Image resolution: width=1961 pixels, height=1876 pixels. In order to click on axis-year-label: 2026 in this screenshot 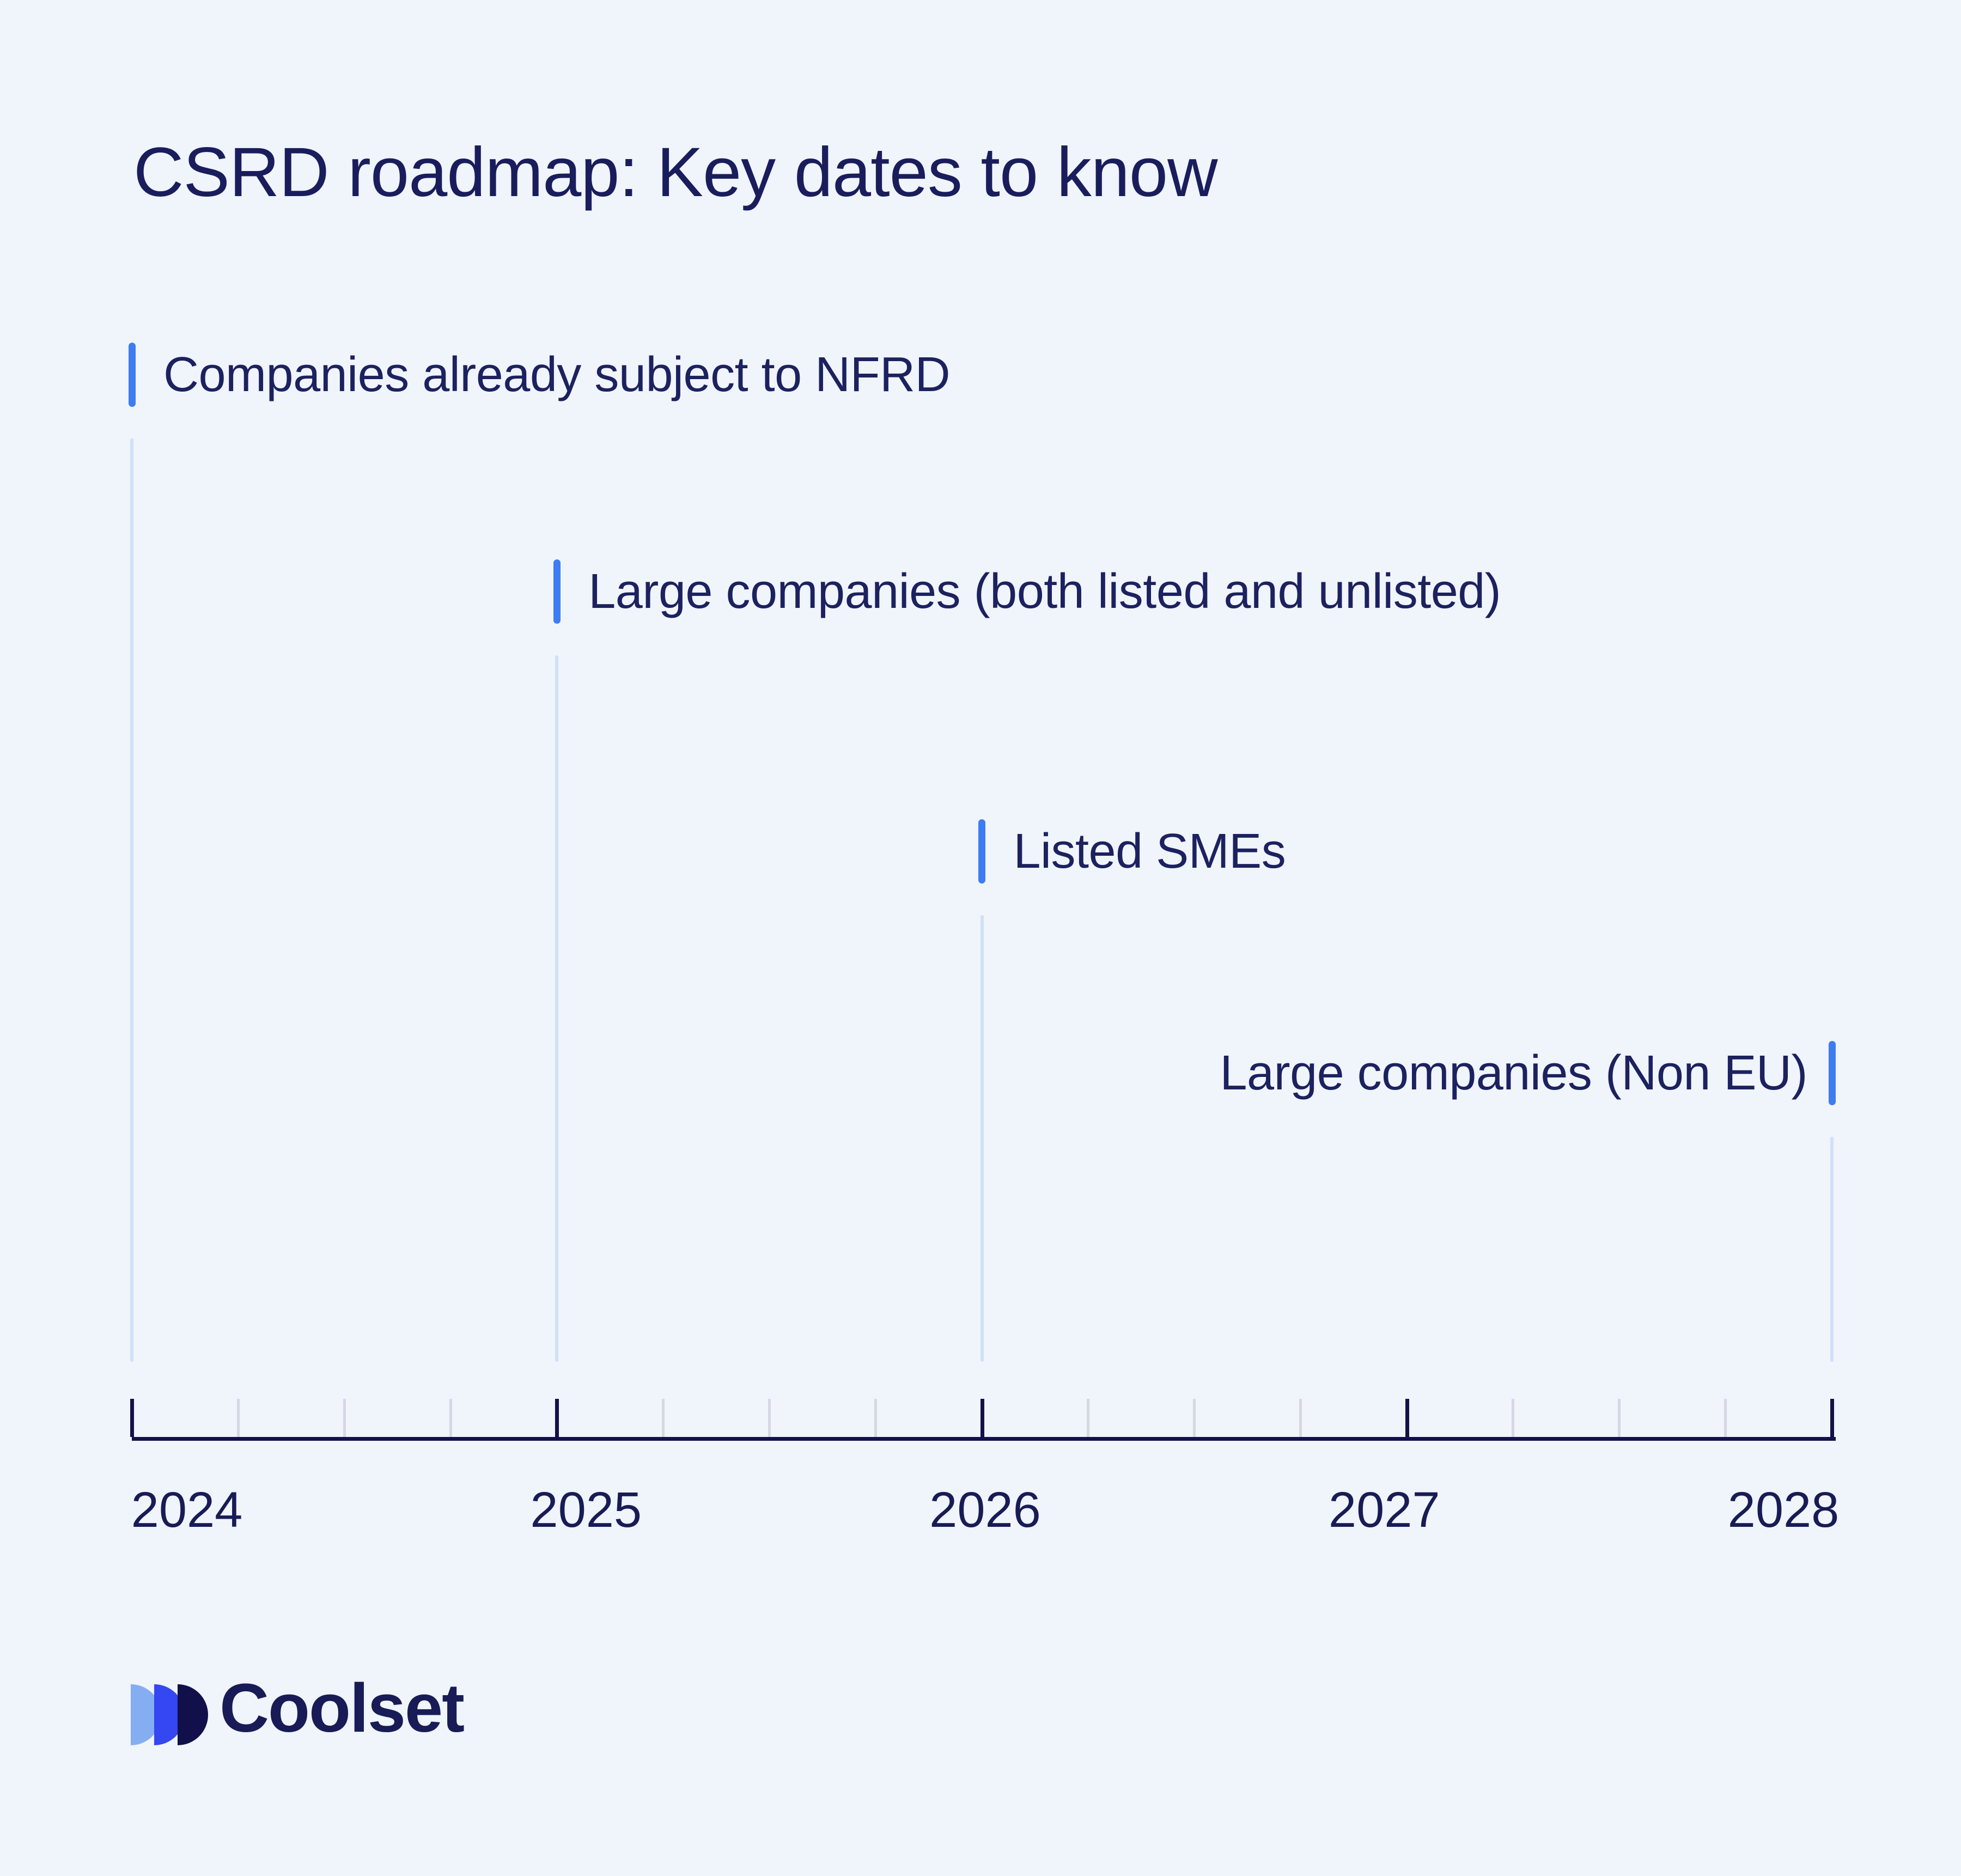, I will do `click(985, 1510)`.